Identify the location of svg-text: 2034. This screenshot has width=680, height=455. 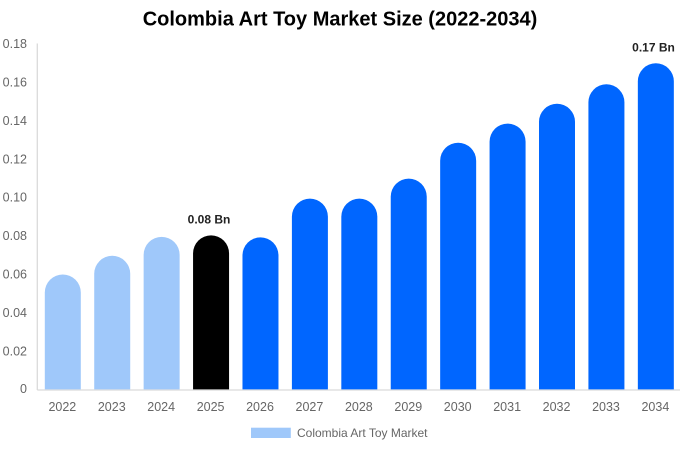
(655, 407).